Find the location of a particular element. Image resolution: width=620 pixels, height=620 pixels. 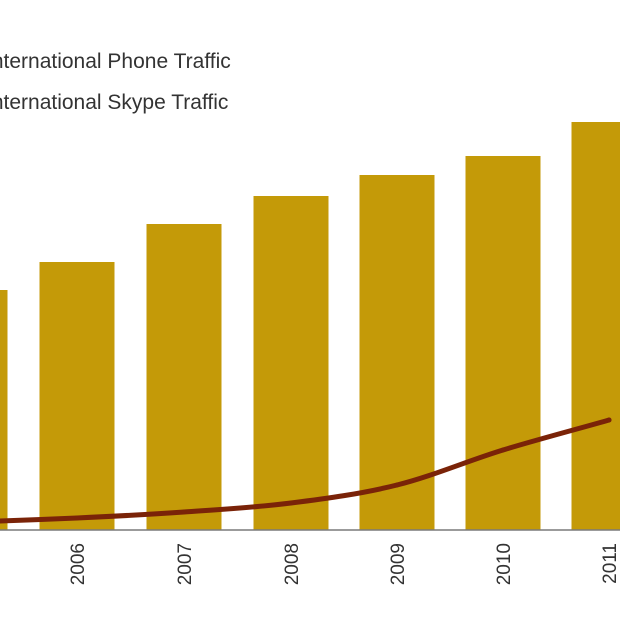

skype-point-2008 is located at coordinates (291, 503).